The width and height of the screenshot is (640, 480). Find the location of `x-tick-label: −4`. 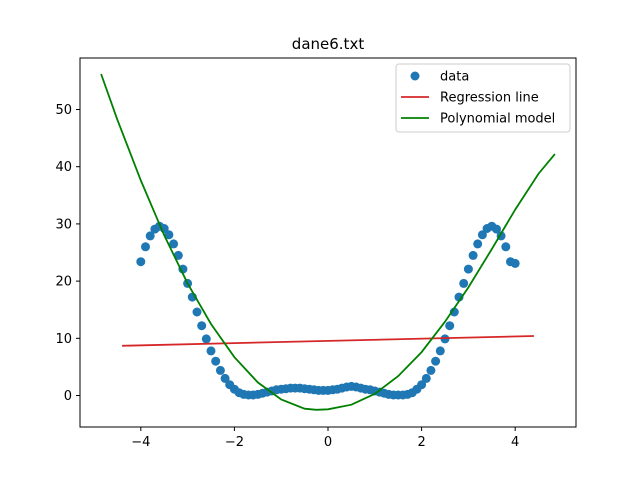

x-tick-label: −4 is located at coordinates (140, 442).